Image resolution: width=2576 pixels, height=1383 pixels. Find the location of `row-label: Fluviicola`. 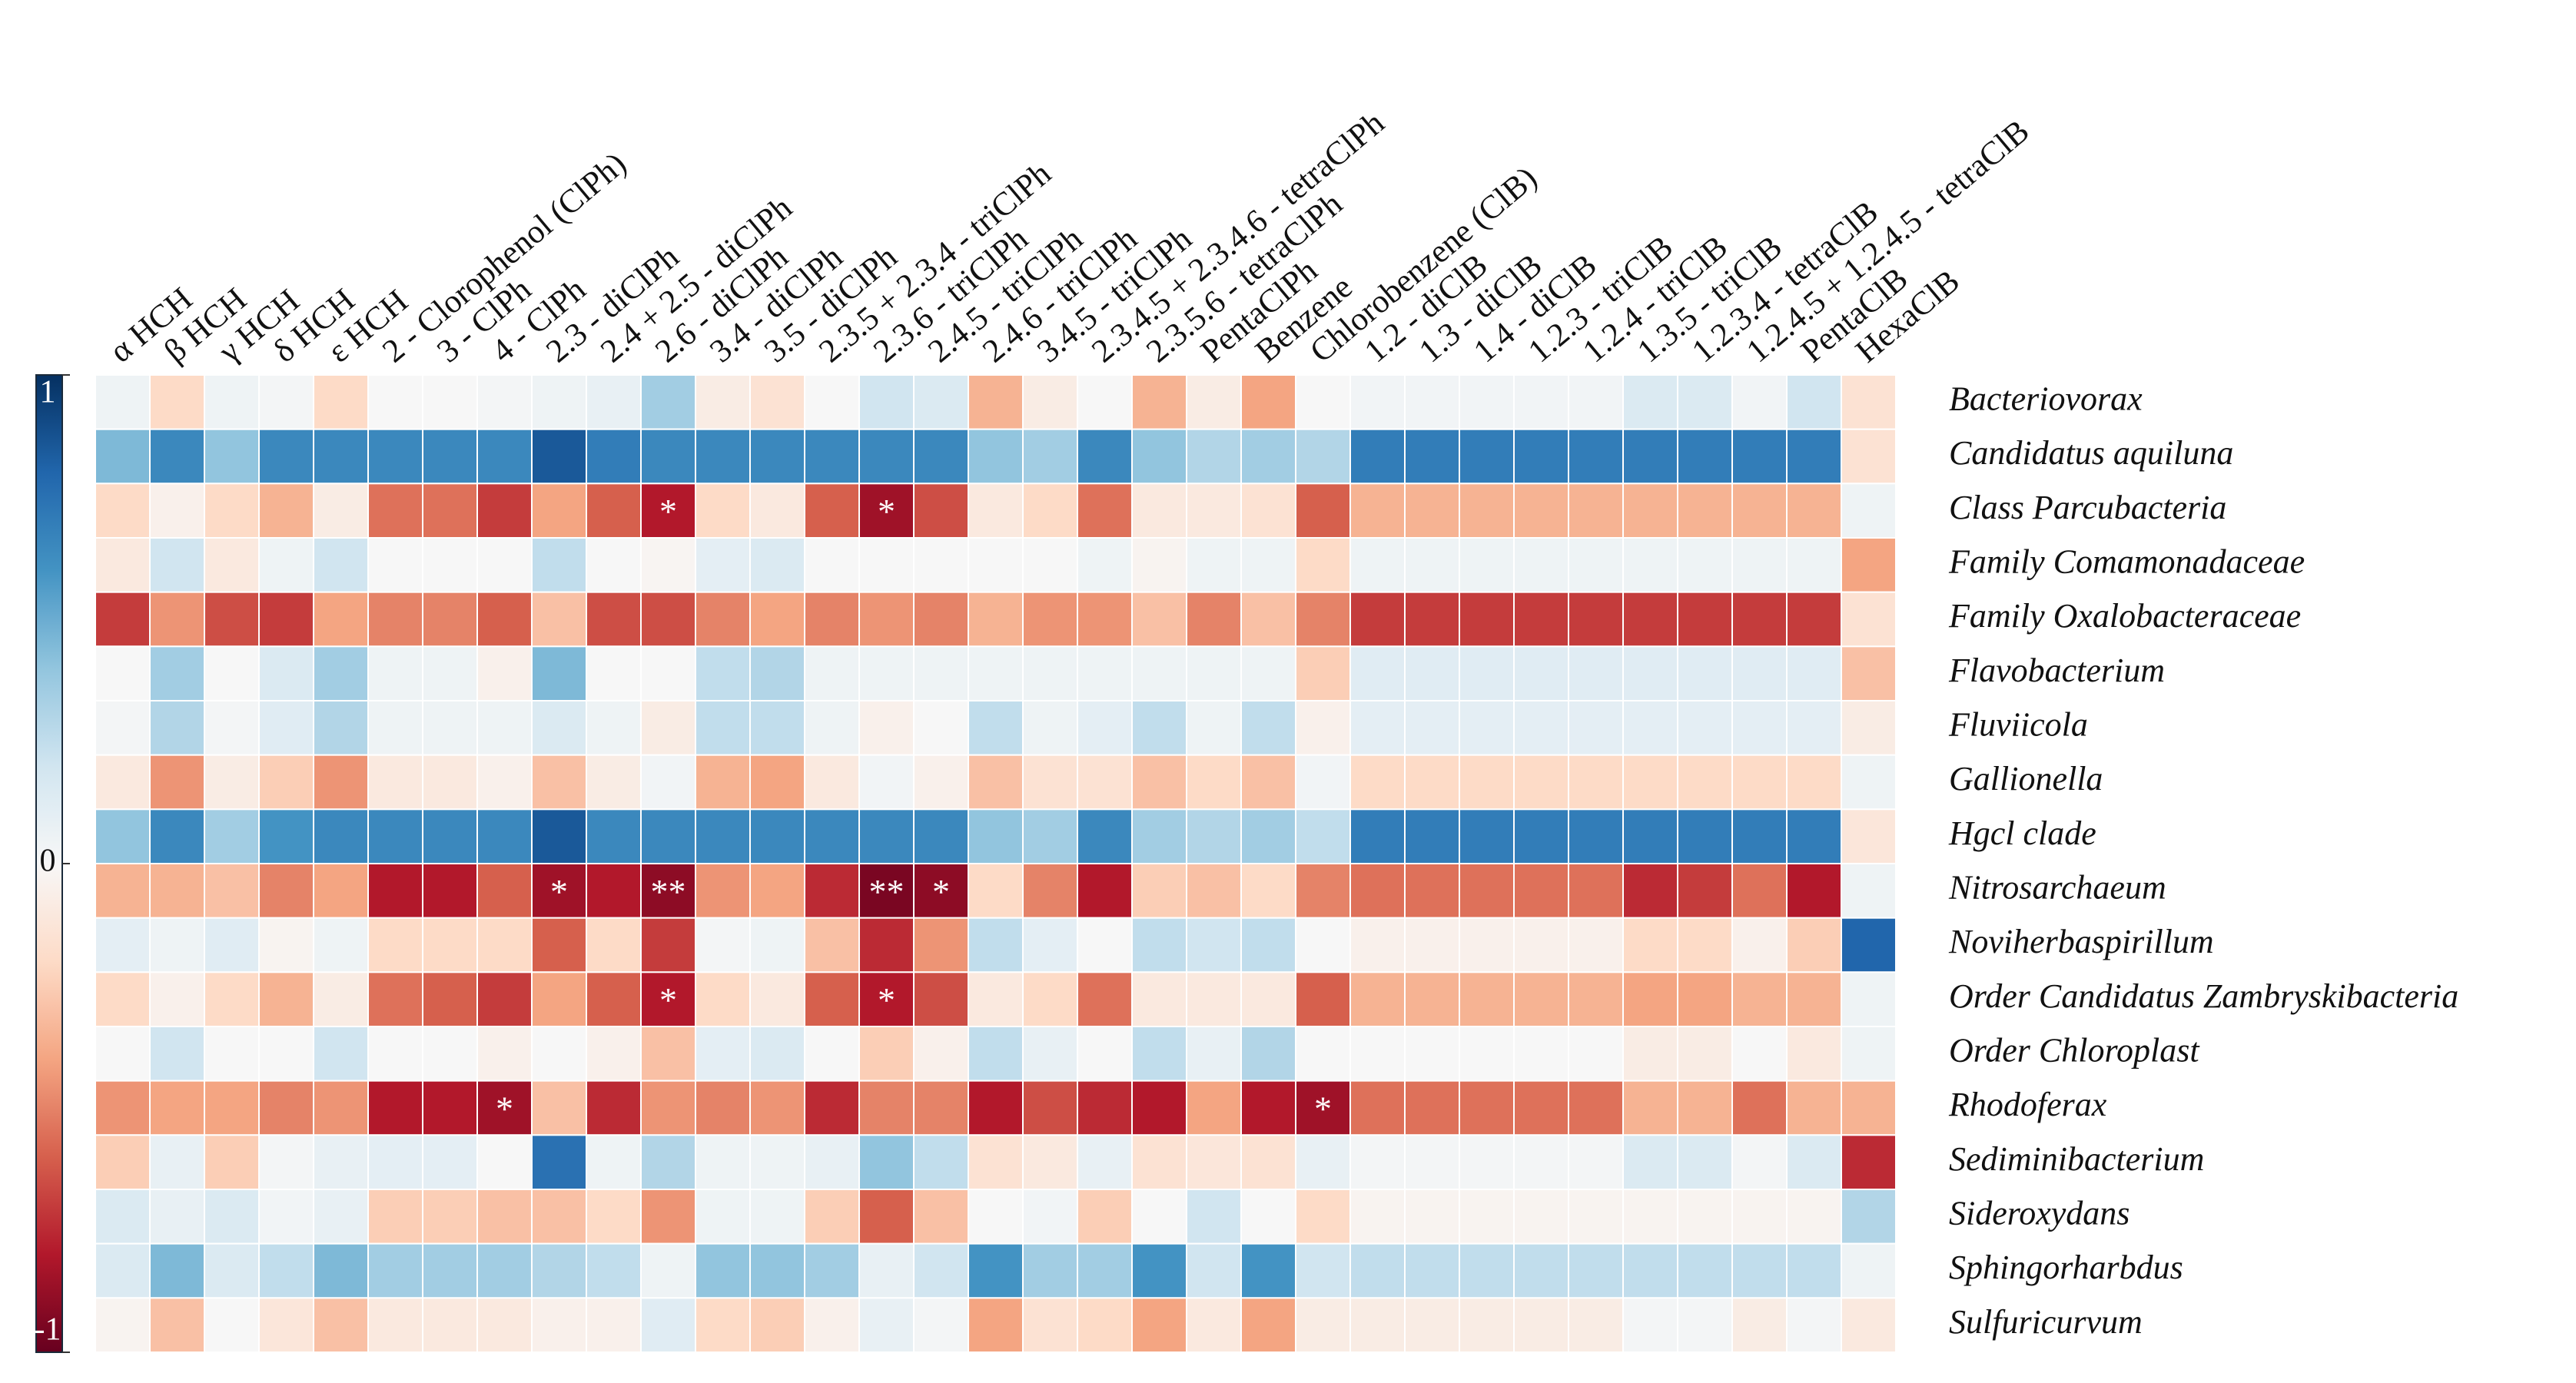

row-label: Fluviicola is located at coordinates (2018, 724).